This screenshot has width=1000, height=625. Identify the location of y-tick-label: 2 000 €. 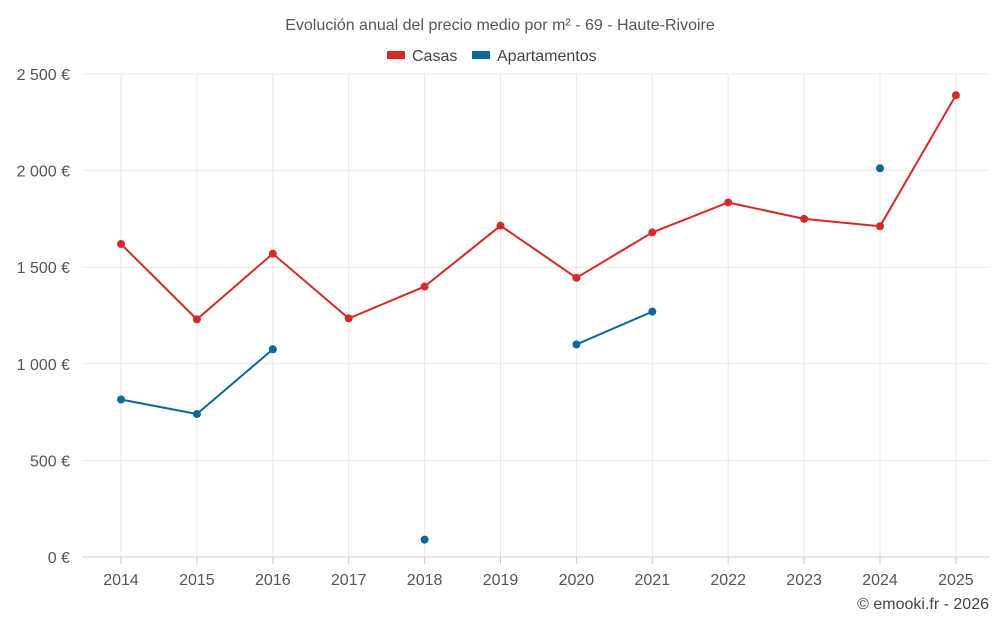
(43, 172).